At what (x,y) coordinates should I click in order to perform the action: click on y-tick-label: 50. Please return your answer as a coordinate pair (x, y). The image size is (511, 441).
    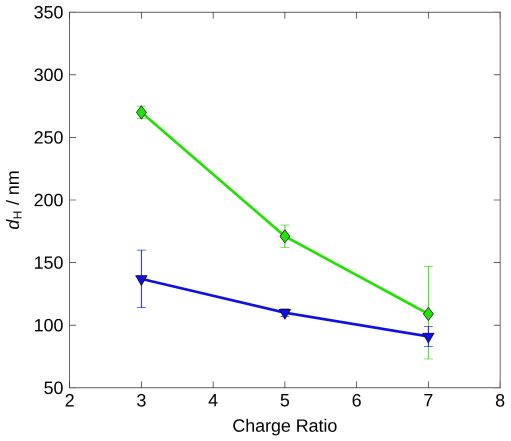
    Looking at the image, I should click on (53, 387).